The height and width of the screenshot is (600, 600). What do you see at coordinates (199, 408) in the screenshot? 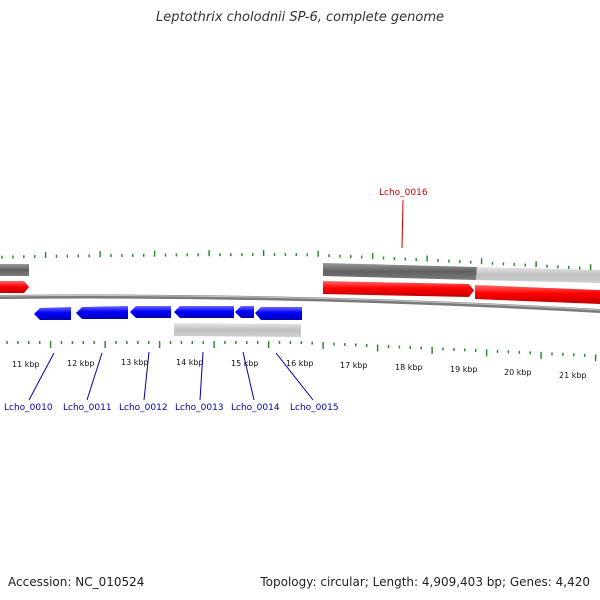
I see `gene-label-reverse: Lcho_0013` at bounding box center [199, 408].